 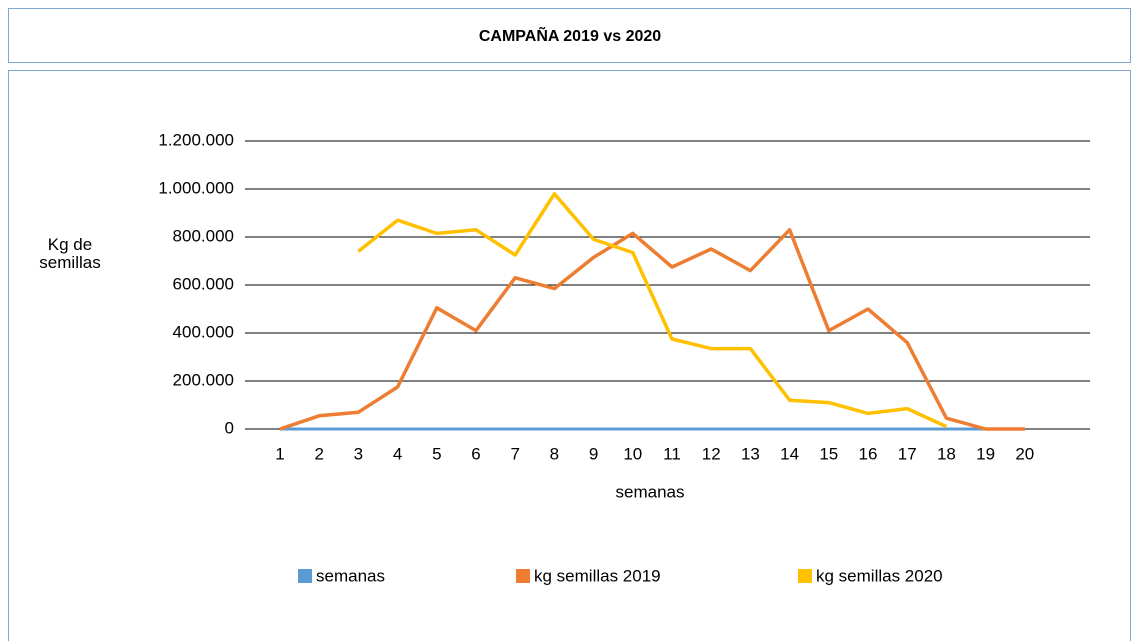 What do you see at coordinates (229, 427) in the screenshot?
I see `y-tick-label: 0` at bounding box center [229, 427].